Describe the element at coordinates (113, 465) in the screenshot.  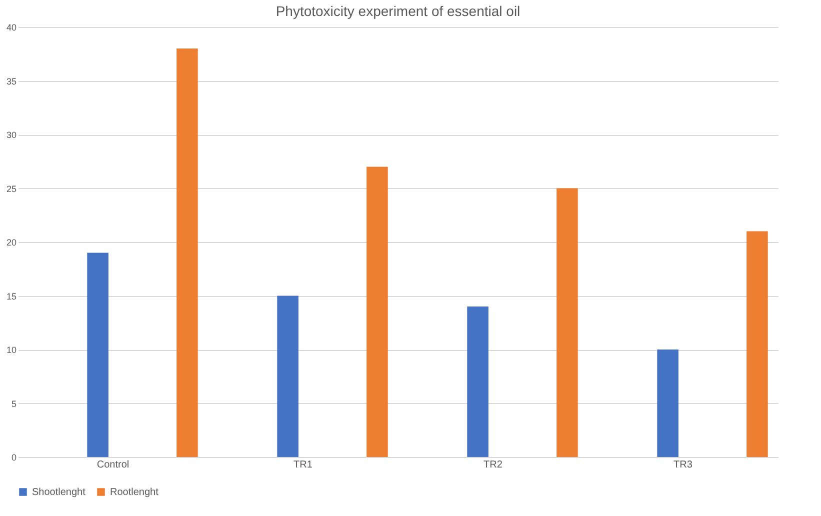
I see `x-tick-label: Control` at that location.